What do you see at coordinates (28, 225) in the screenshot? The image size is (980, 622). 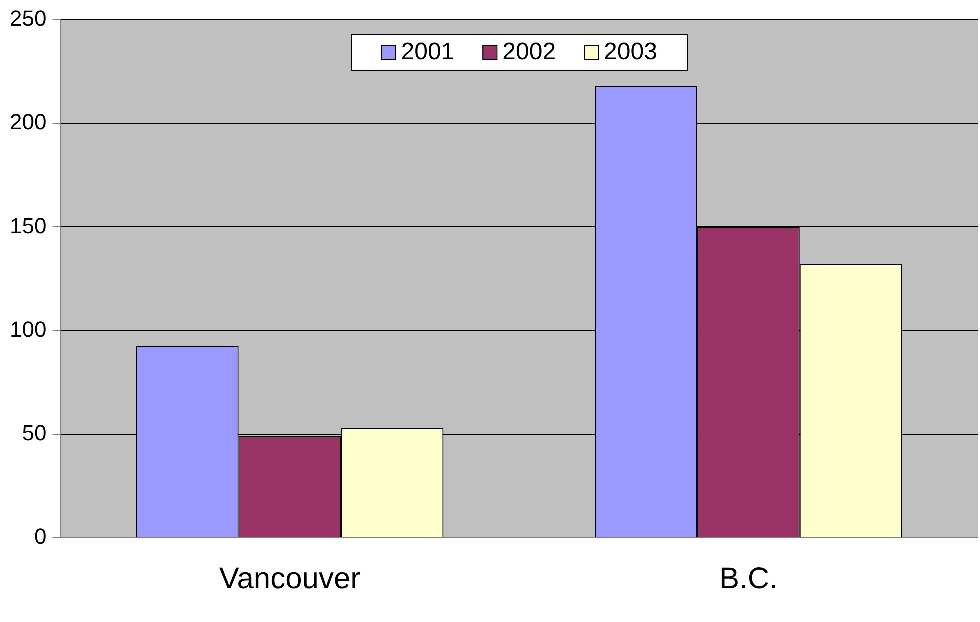 I see `y-tick-label: 150` at bounding box center [28, 225].